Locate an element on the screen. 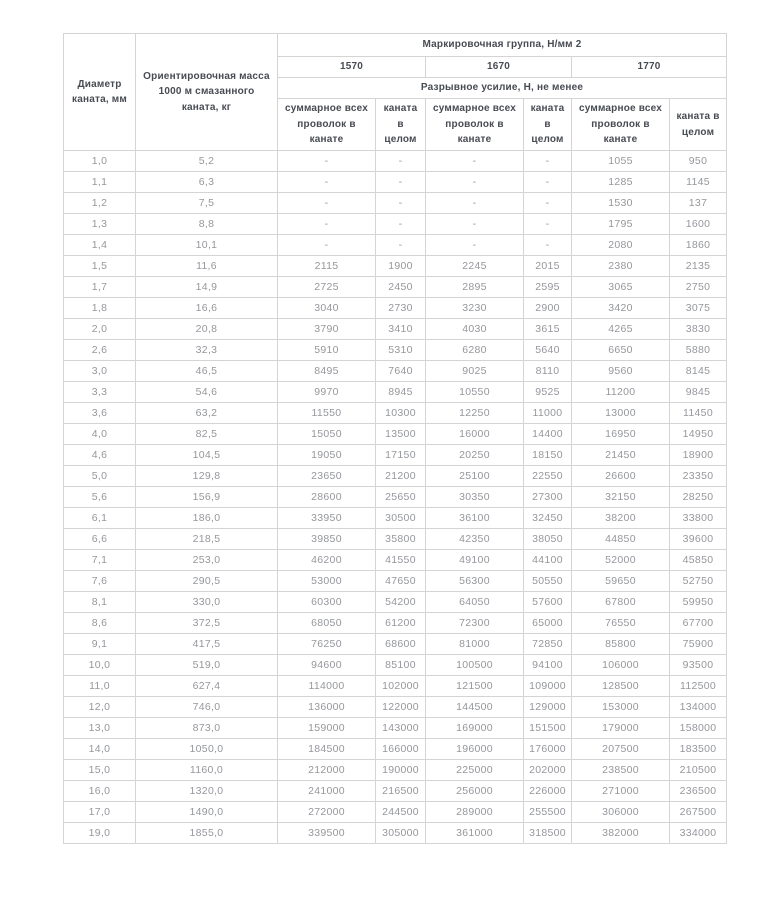  cell-sum-1570: 28600 is located at coordinates (326, 497).